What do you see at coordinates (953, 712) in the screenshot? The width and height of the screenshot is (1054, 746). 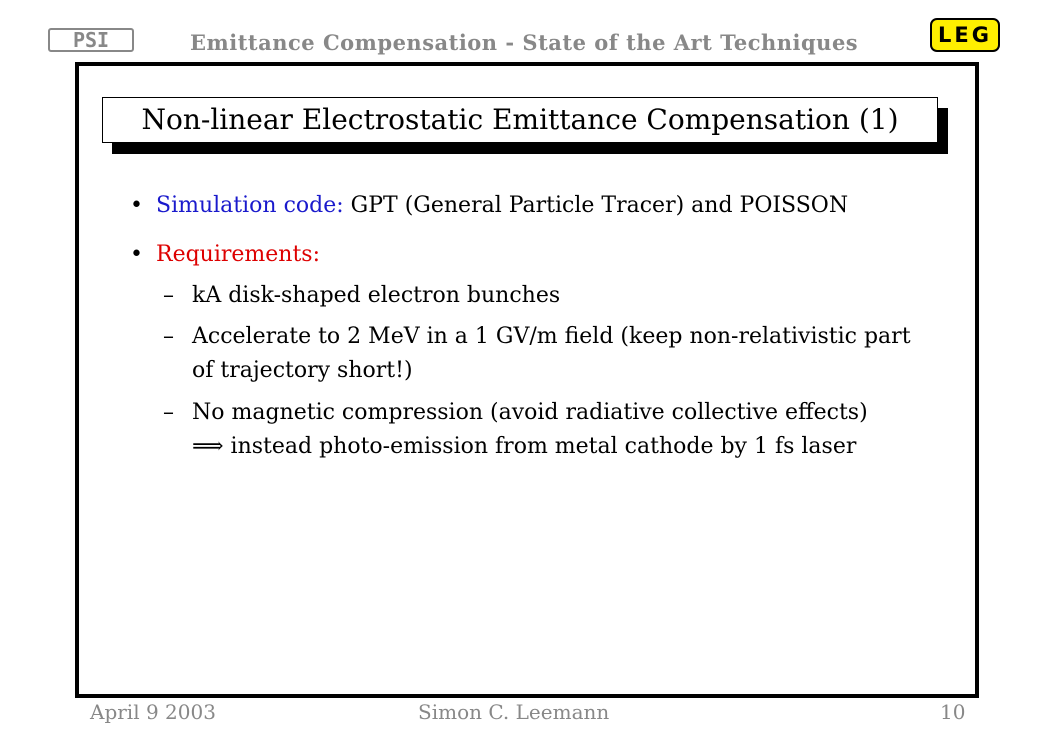 I see `footer-page: 10` at bounding box center [953, 712].